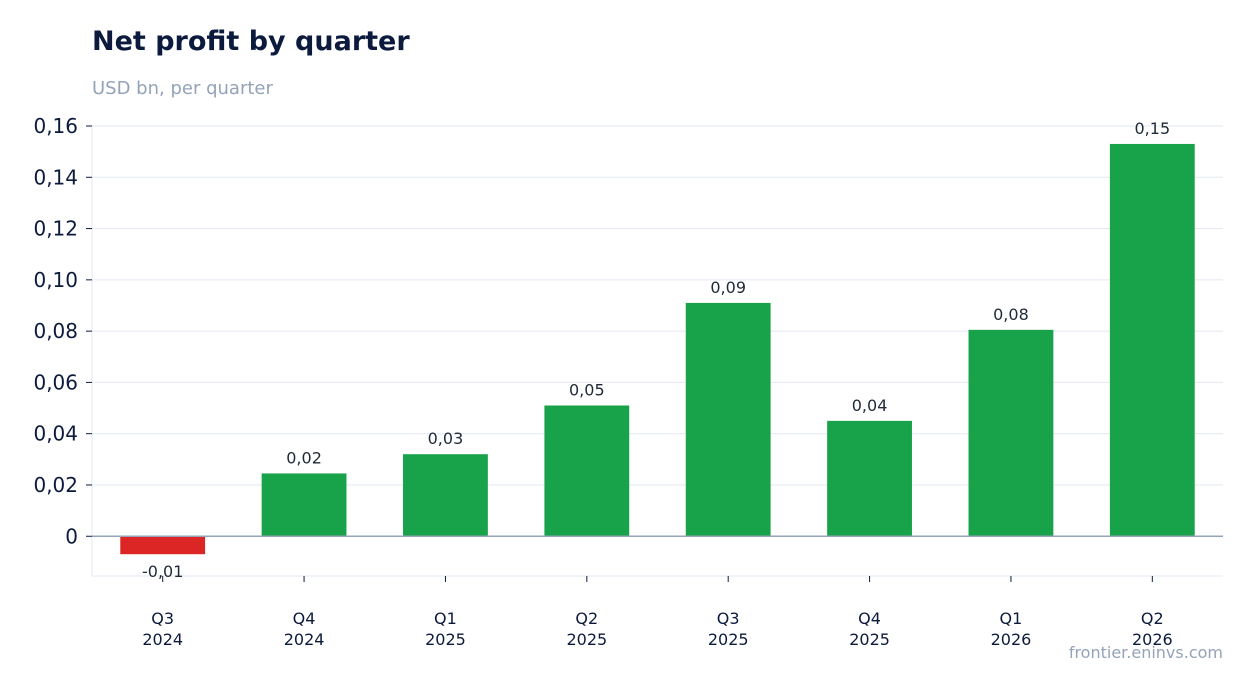  Describe the element at coordinates (251, 41) in the screenshot. I see `chart-title: Net profit by quarter` at that location.